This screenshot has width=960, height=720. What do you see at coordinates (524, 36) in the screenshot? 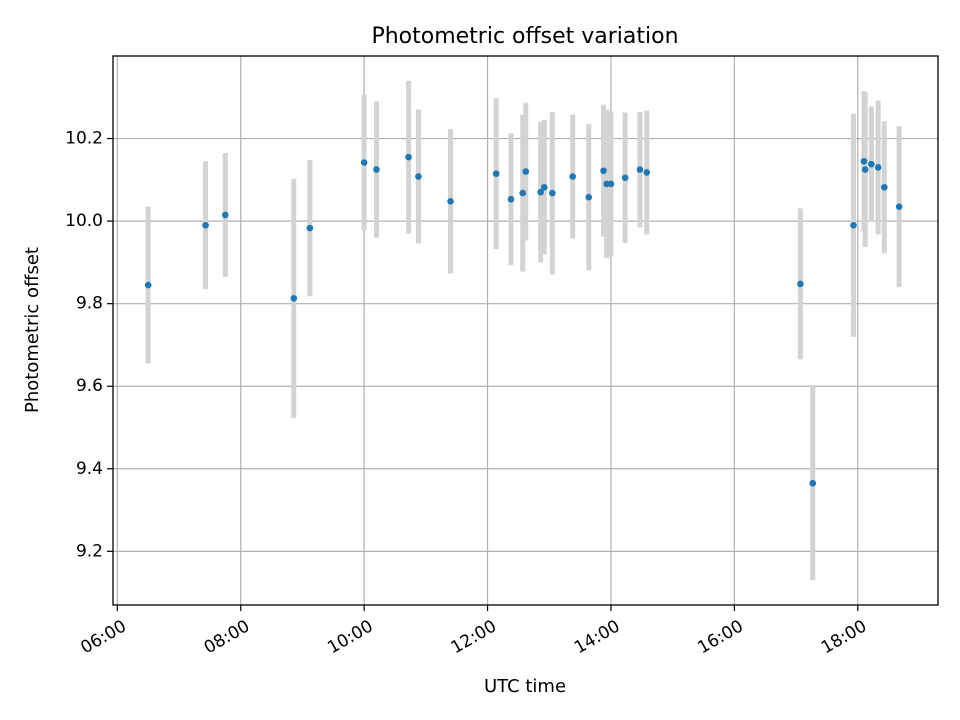
I see `chart-title: Photometric offset variation` at bounding box center [524, 36].